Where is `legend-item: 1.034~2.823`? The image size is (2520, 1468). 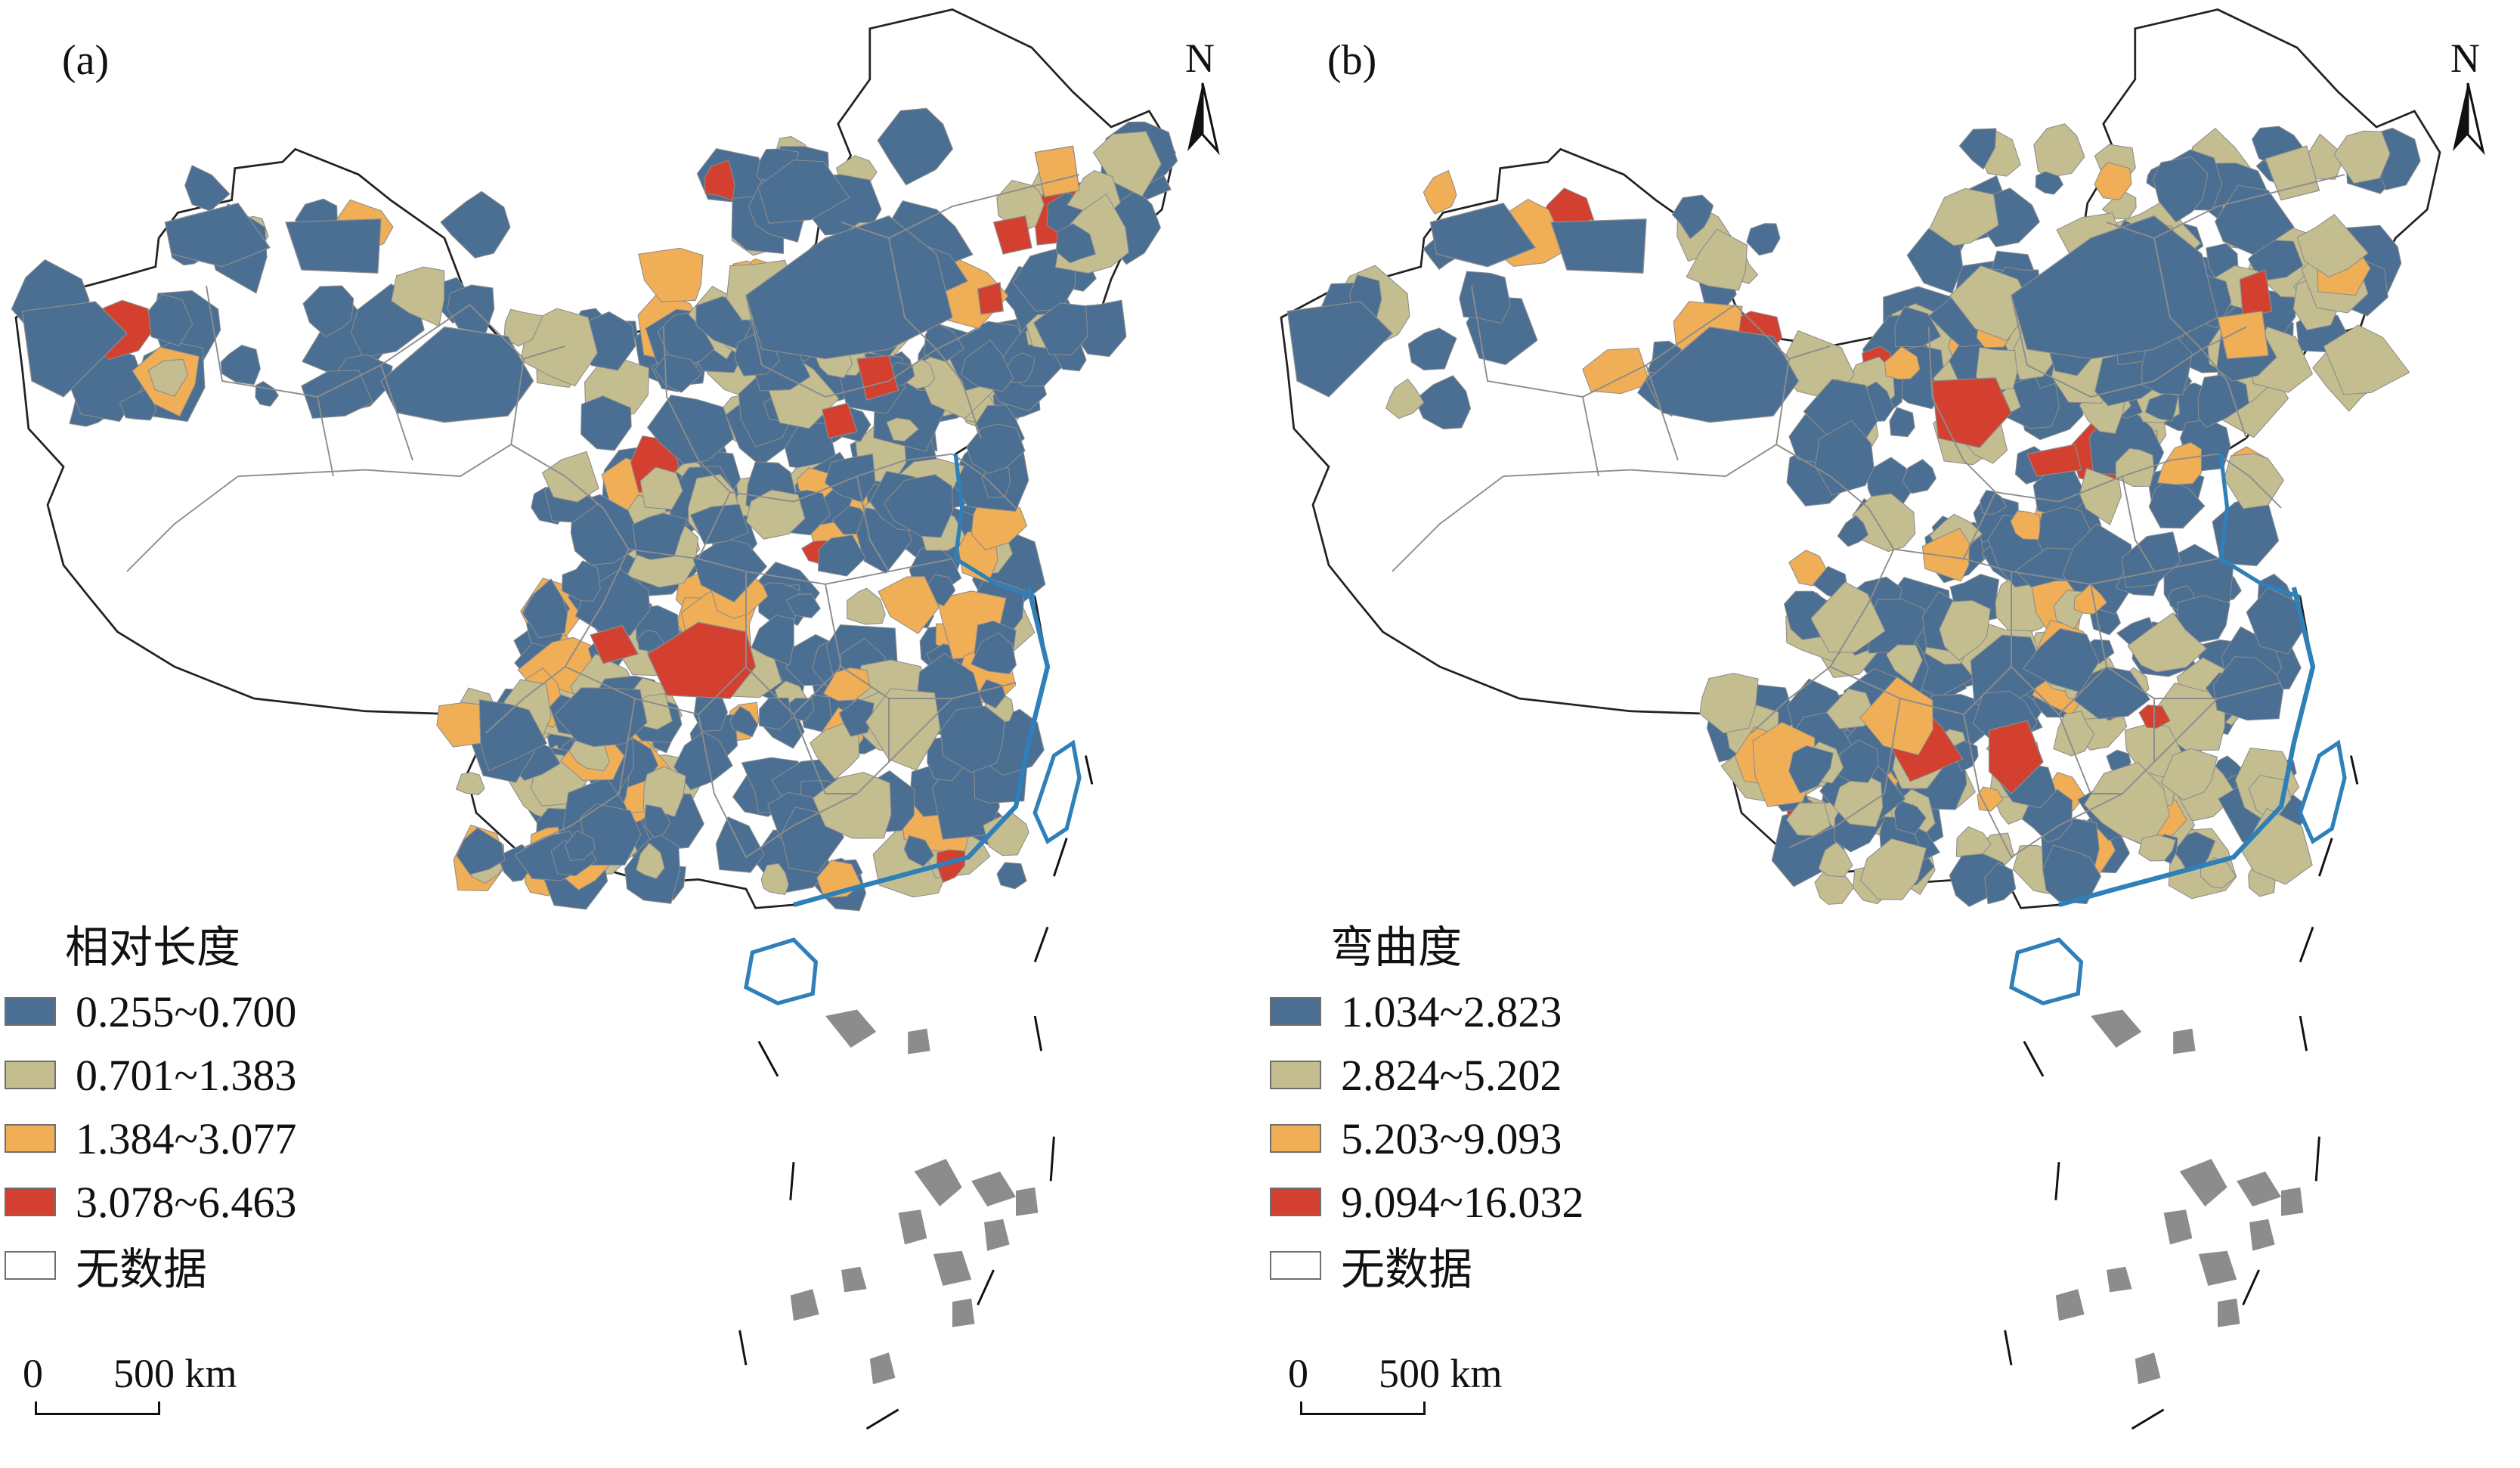
legend-item: 1.034~2.823 is located at coordinates (1466, 1011).